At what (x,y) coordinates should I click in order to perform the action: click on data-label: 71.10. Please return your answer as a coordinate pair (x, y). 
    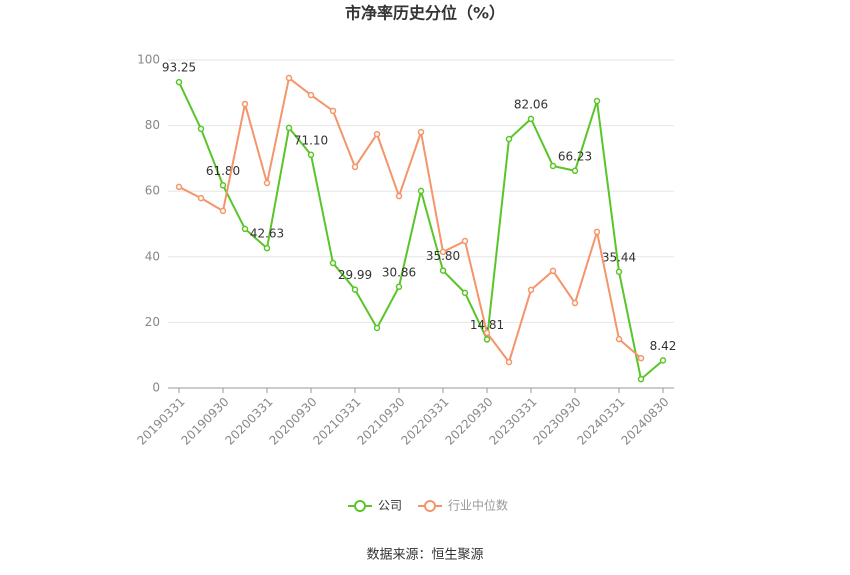
    Looking at the image, I should click on (311, 140).